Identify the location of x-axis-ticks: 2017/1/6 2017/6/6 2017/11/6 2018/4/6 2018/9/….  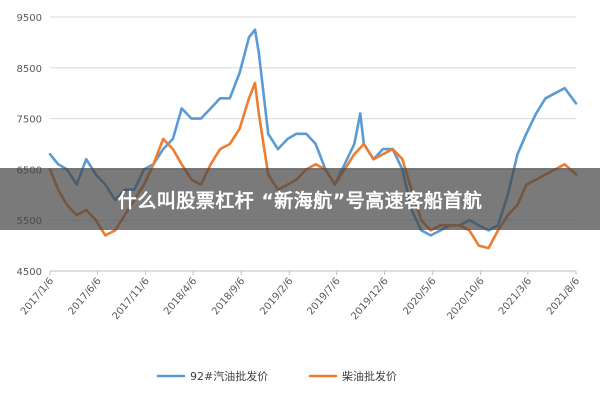
(300, 296).